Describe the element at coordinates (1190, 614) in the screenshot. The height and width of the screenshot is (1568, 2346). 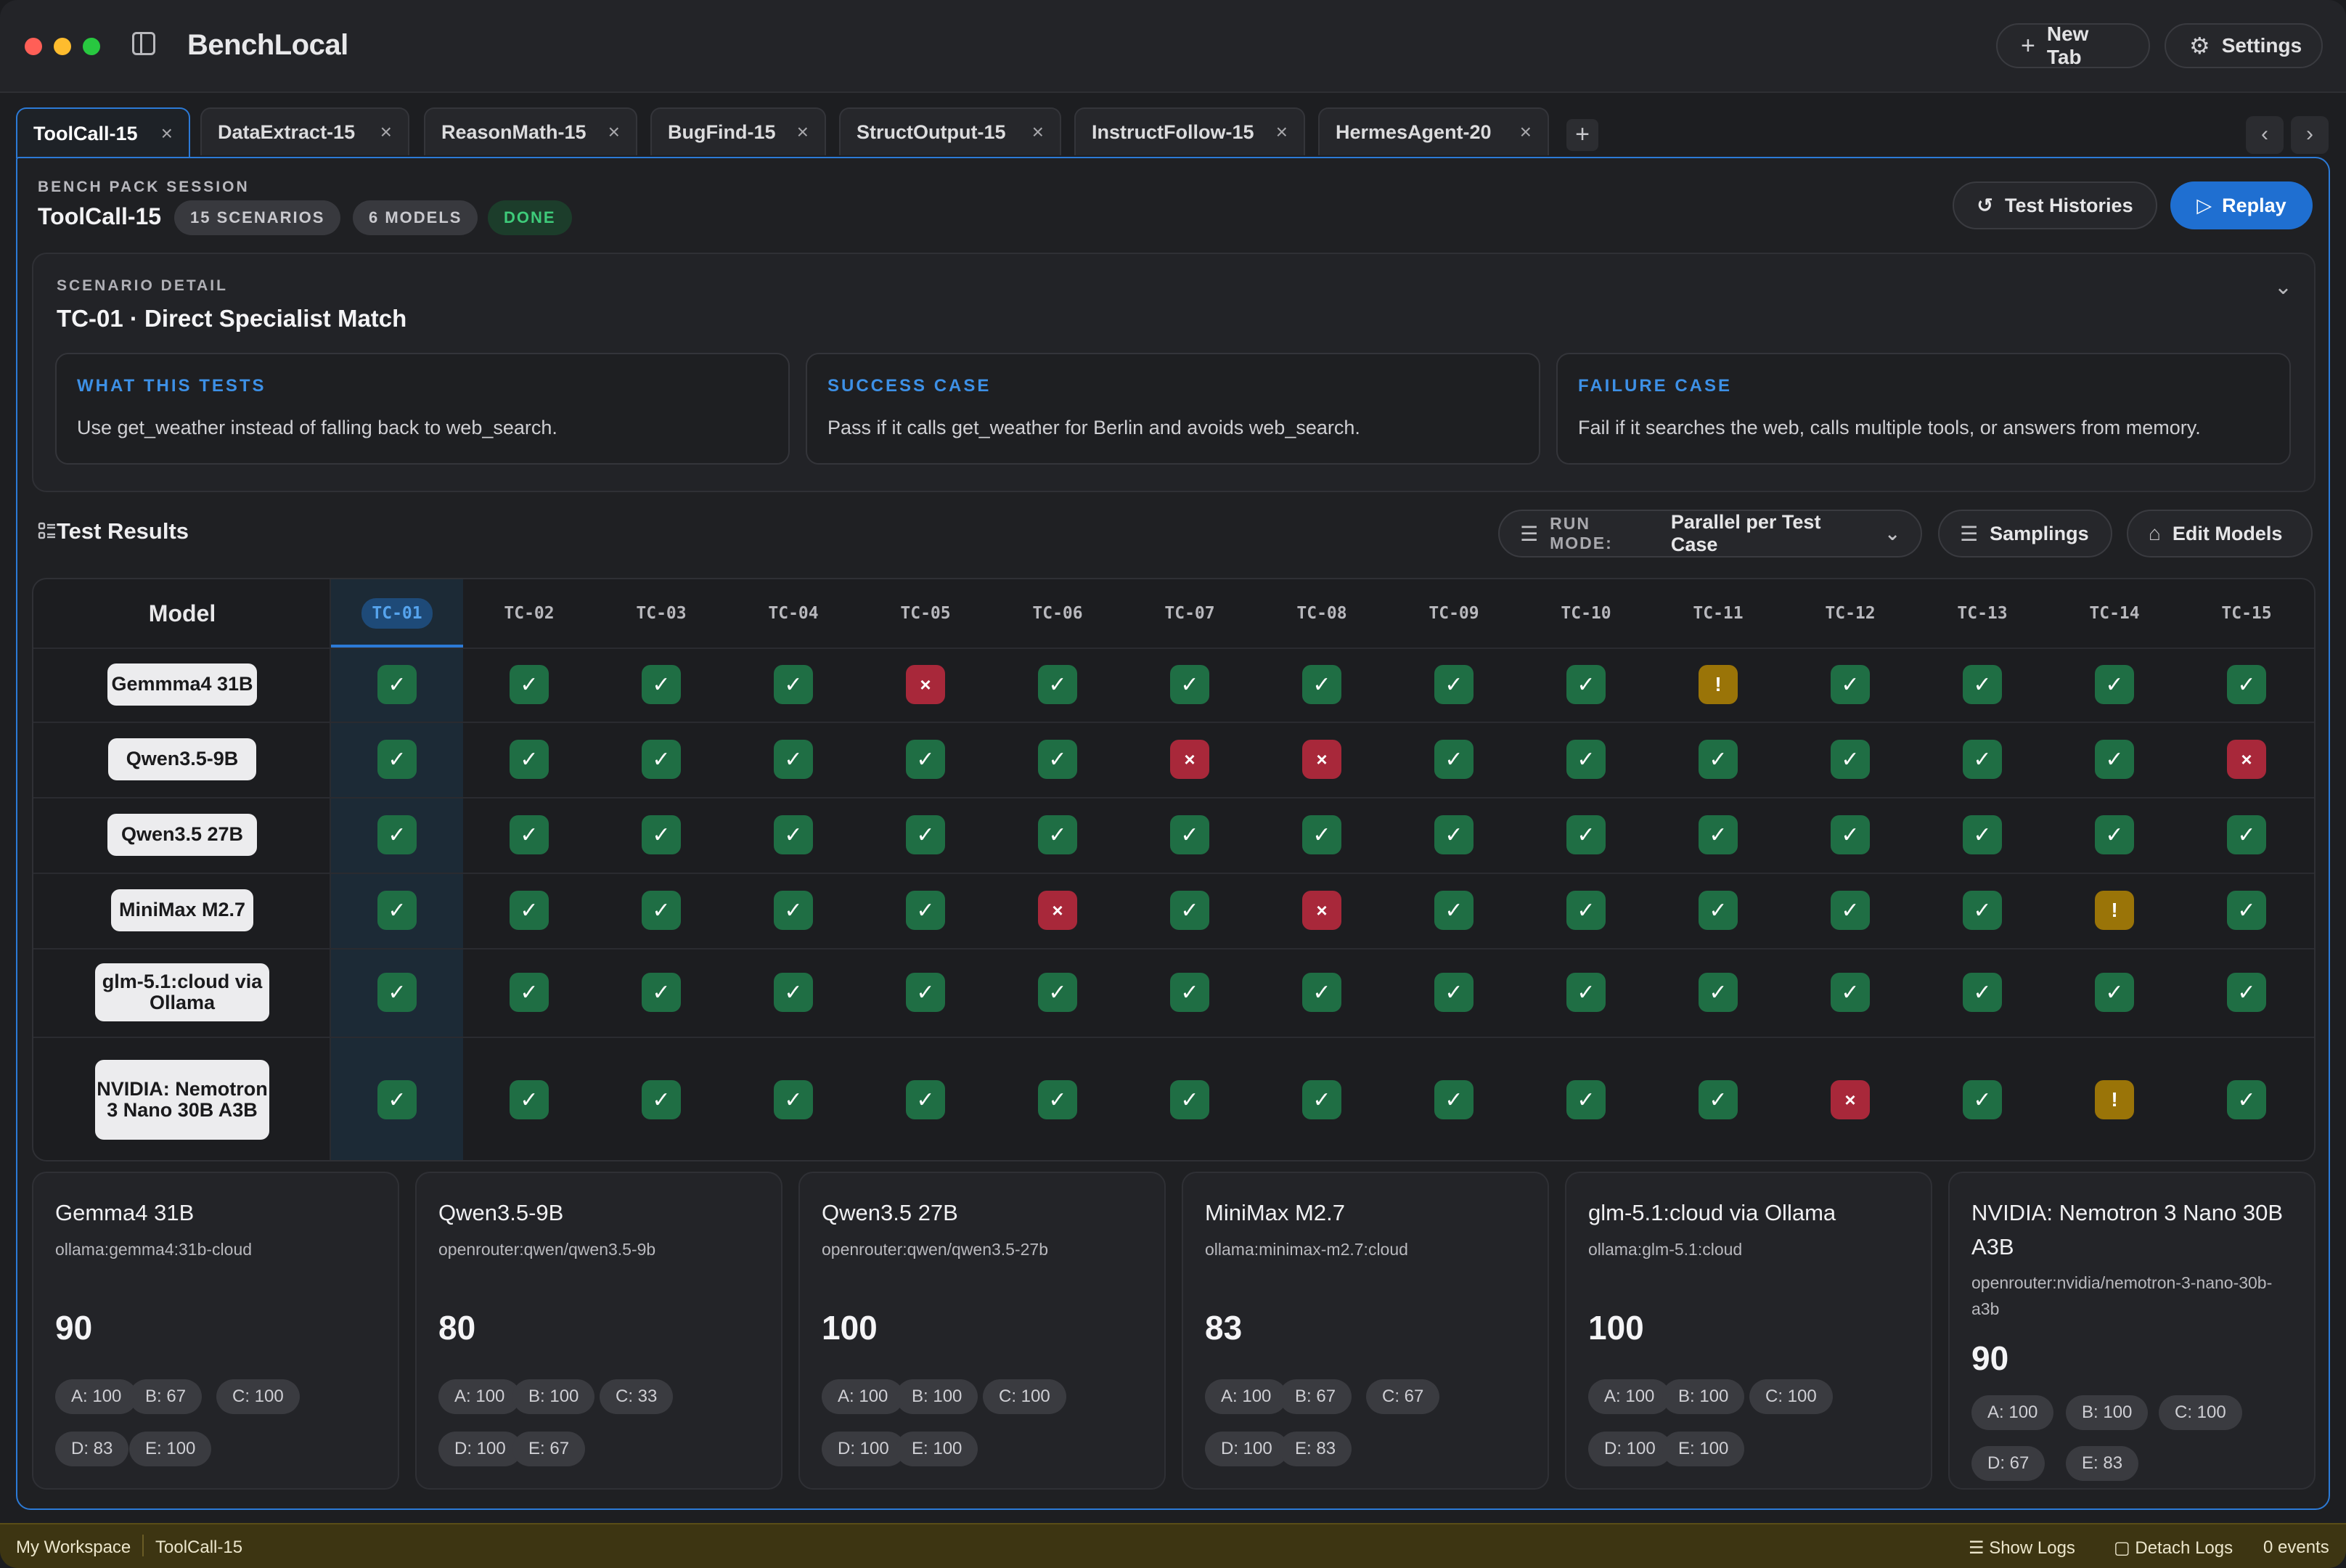
I see `test-case-header: TC-07` at that location.